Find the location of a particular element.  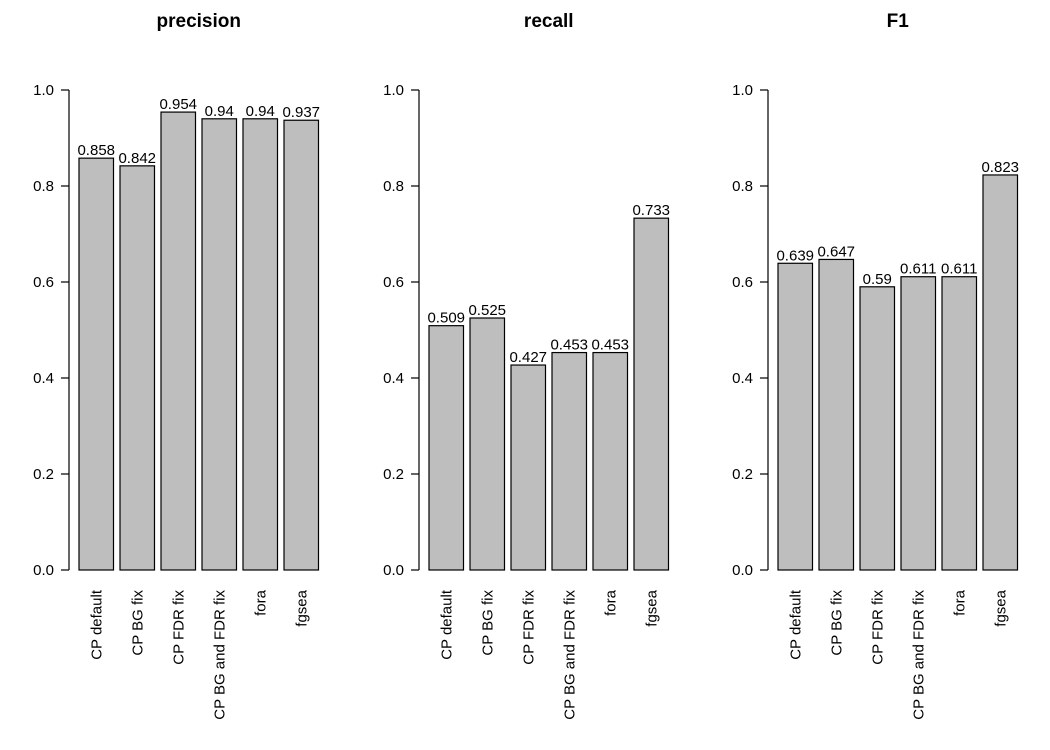

bar-value-label: 0.937 is located at coordinates (301, 112).